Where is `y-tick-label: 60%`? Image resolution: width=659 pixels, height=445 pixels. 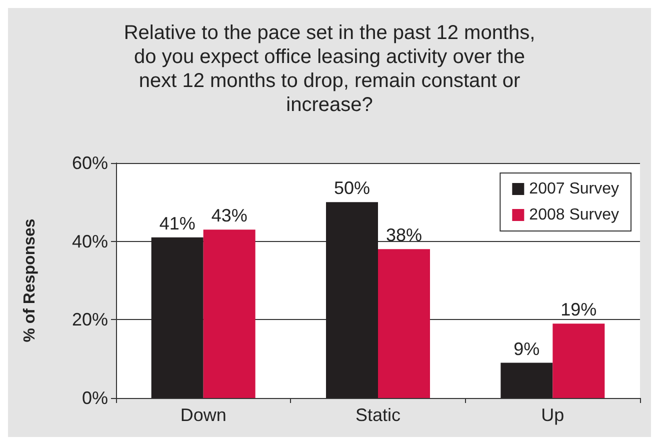 y-tick-label: 60% is located at coordinates (90, 163).